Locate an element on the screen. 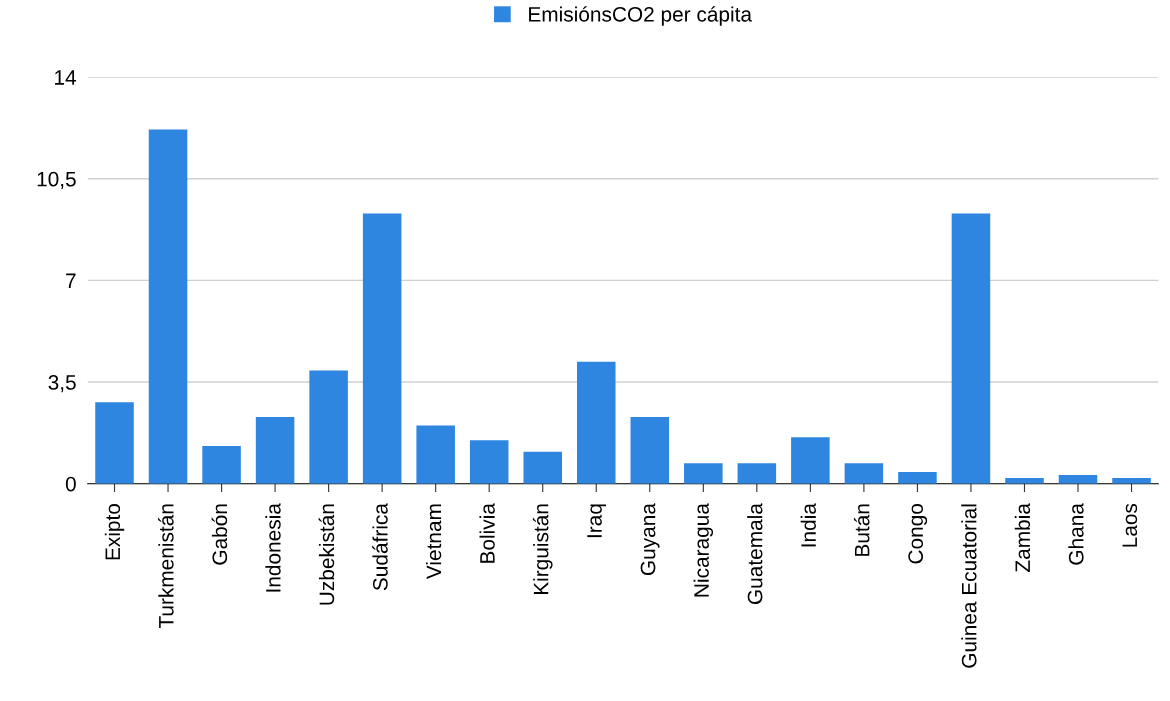  y-tick-label: 0 is located at coordinates (70, 484).